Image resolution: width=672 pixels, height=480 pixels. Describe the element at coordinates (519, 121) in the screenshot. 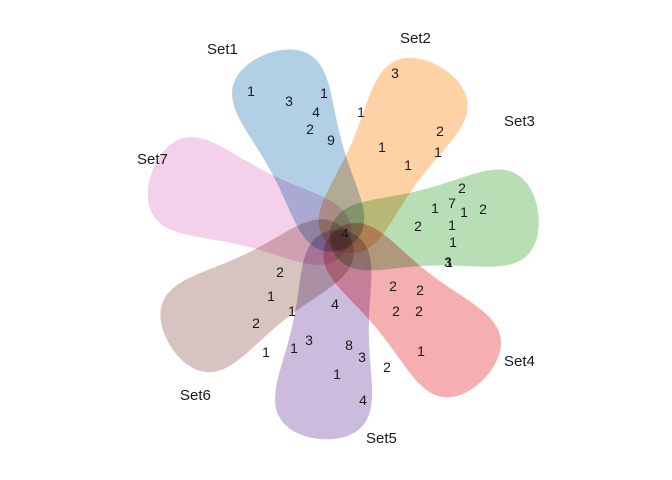

I see `set-label-set3: Set3` at that location.